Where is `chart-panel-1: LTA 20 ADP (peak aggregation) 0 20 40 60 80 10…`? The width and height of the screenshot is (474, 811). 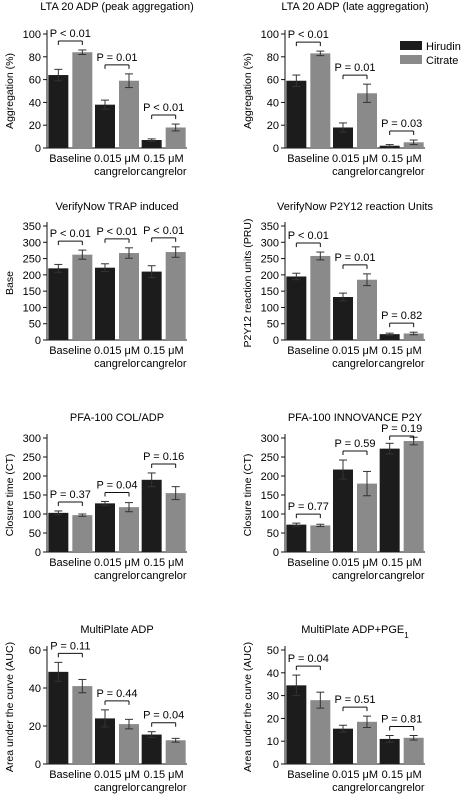
chart-panel-1: LTA 20 ADP (peak aggregation) 0 20 40 60 80 10… is located at coordinates (99, 89).